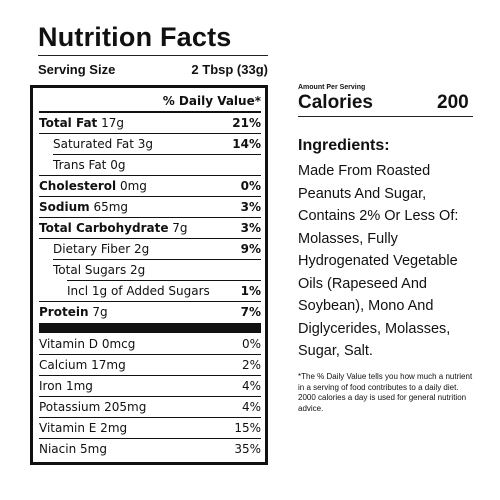  What do you see at coordinates (453, 102) in the screenshot?
I see `calories-value: 200` at bounding box center [453, 102].